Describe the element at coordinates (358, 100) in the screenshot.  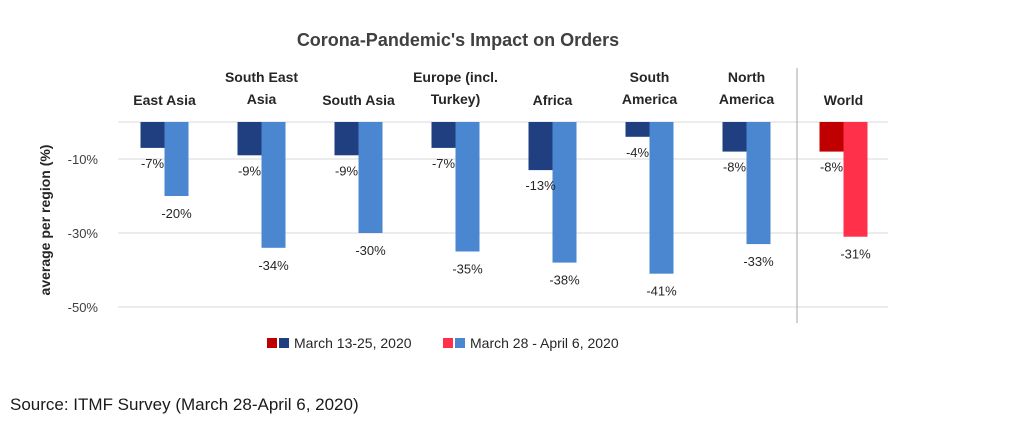
I see `category-label: South Asia` at that location.